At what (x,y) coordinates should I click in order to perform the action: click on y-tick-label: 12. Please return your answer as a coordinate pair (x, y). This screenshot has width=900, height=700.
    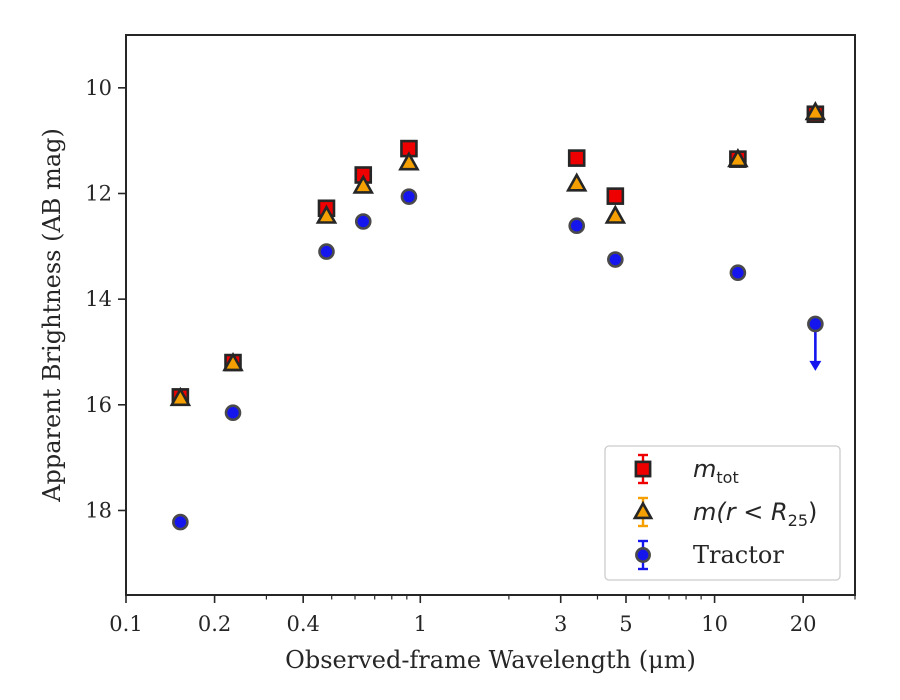
    Looking at the image, I should click on (98, 193).